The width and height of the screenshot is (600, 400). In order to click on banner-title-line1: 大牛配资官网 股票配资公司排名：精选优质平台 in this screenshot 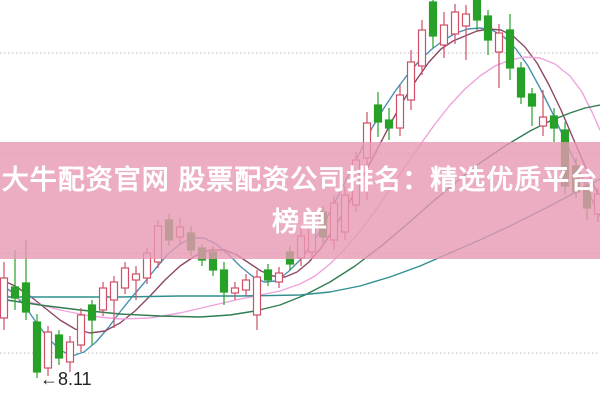, I will do `click(300, 179)`.